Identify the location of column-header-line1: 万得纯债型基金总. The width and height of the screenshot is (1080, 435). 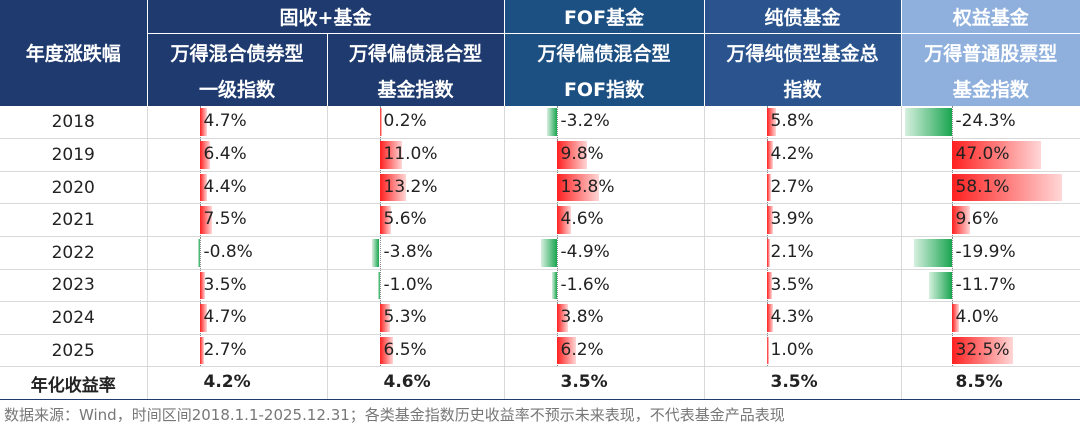
(803, 51).